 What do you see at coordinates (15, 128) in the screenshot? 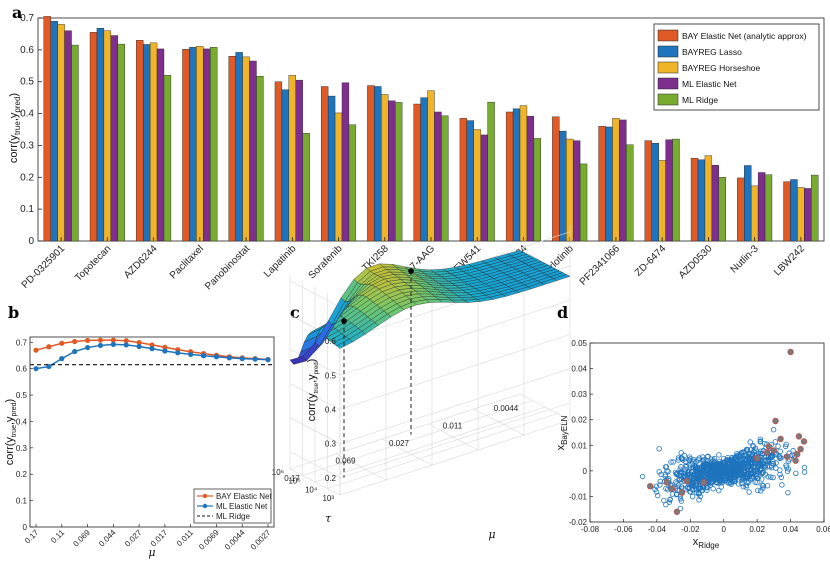
I see `y-axis-label-a: corr(ytrue,ypred)` at bounding box center [15, 128].